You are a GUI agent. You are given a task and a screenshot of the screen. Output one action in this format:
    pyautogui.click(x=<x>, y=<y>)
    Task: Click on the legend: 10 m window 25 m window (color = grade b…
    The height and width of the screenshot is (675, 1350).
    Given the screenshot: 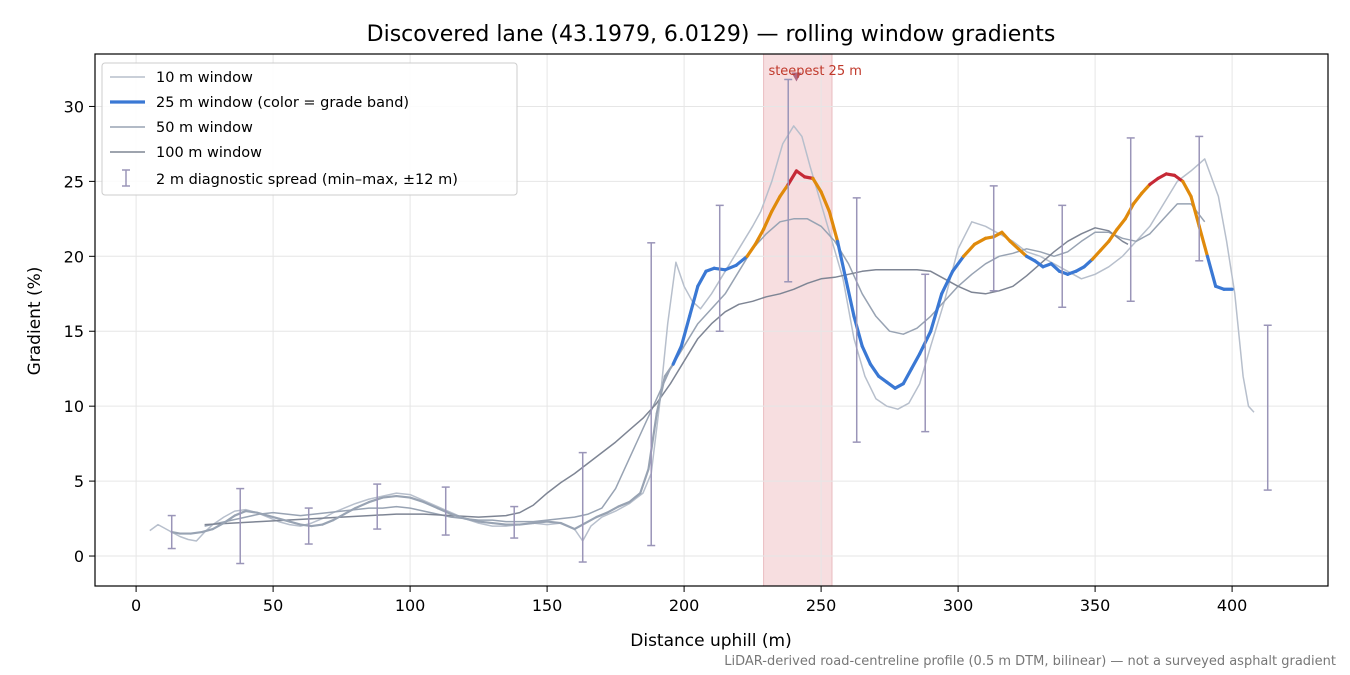 What is the action you would take?
    pyautogui.click(x=309, y=129)
    